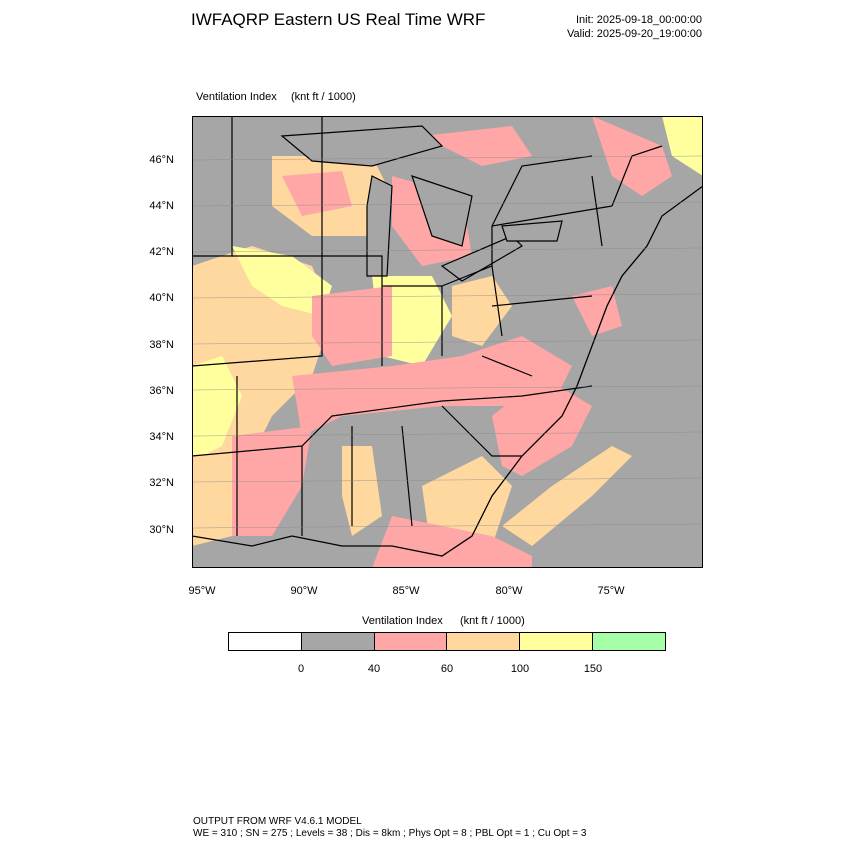 This screenshot has height=850, width=850. What do you see at coordinates (481, 258) in the screenshot?
I see `lake-erie` at bounding box center [481, 258].